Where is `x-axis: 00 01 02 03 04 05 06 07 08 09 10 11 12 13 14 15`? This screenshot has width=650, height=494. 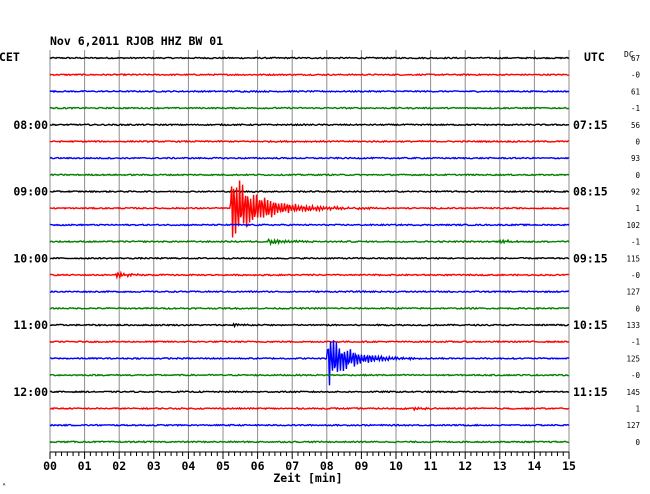
x-axis: 00 01 02 03 04 05 06 07 08 09 10 11 12 13 14 15 is located at coordinates (309, 462).